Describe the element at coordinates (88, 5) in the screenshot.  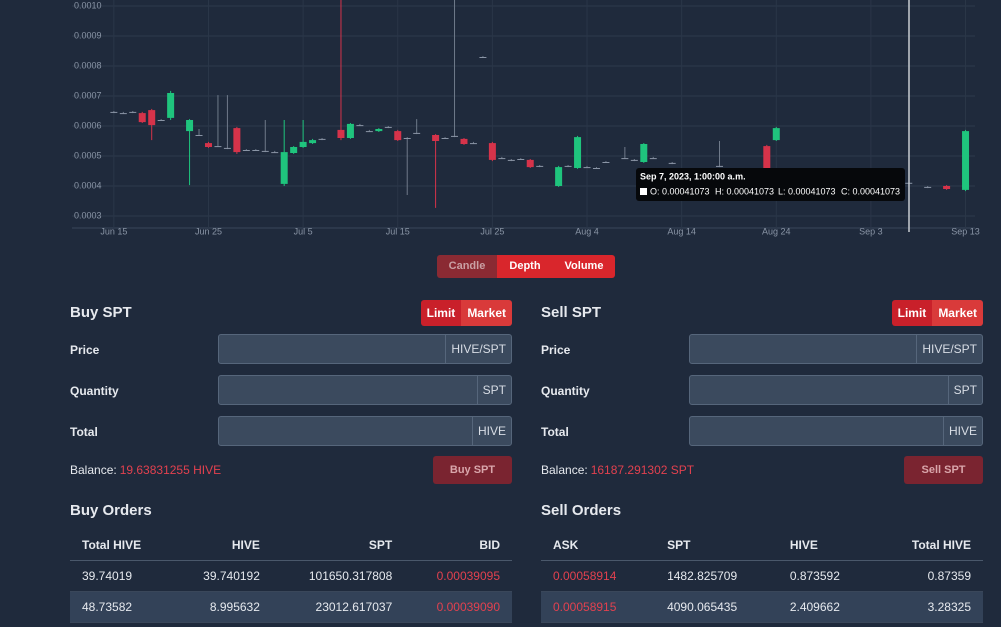
I see `y-tick-label: 0.0010` at that location.